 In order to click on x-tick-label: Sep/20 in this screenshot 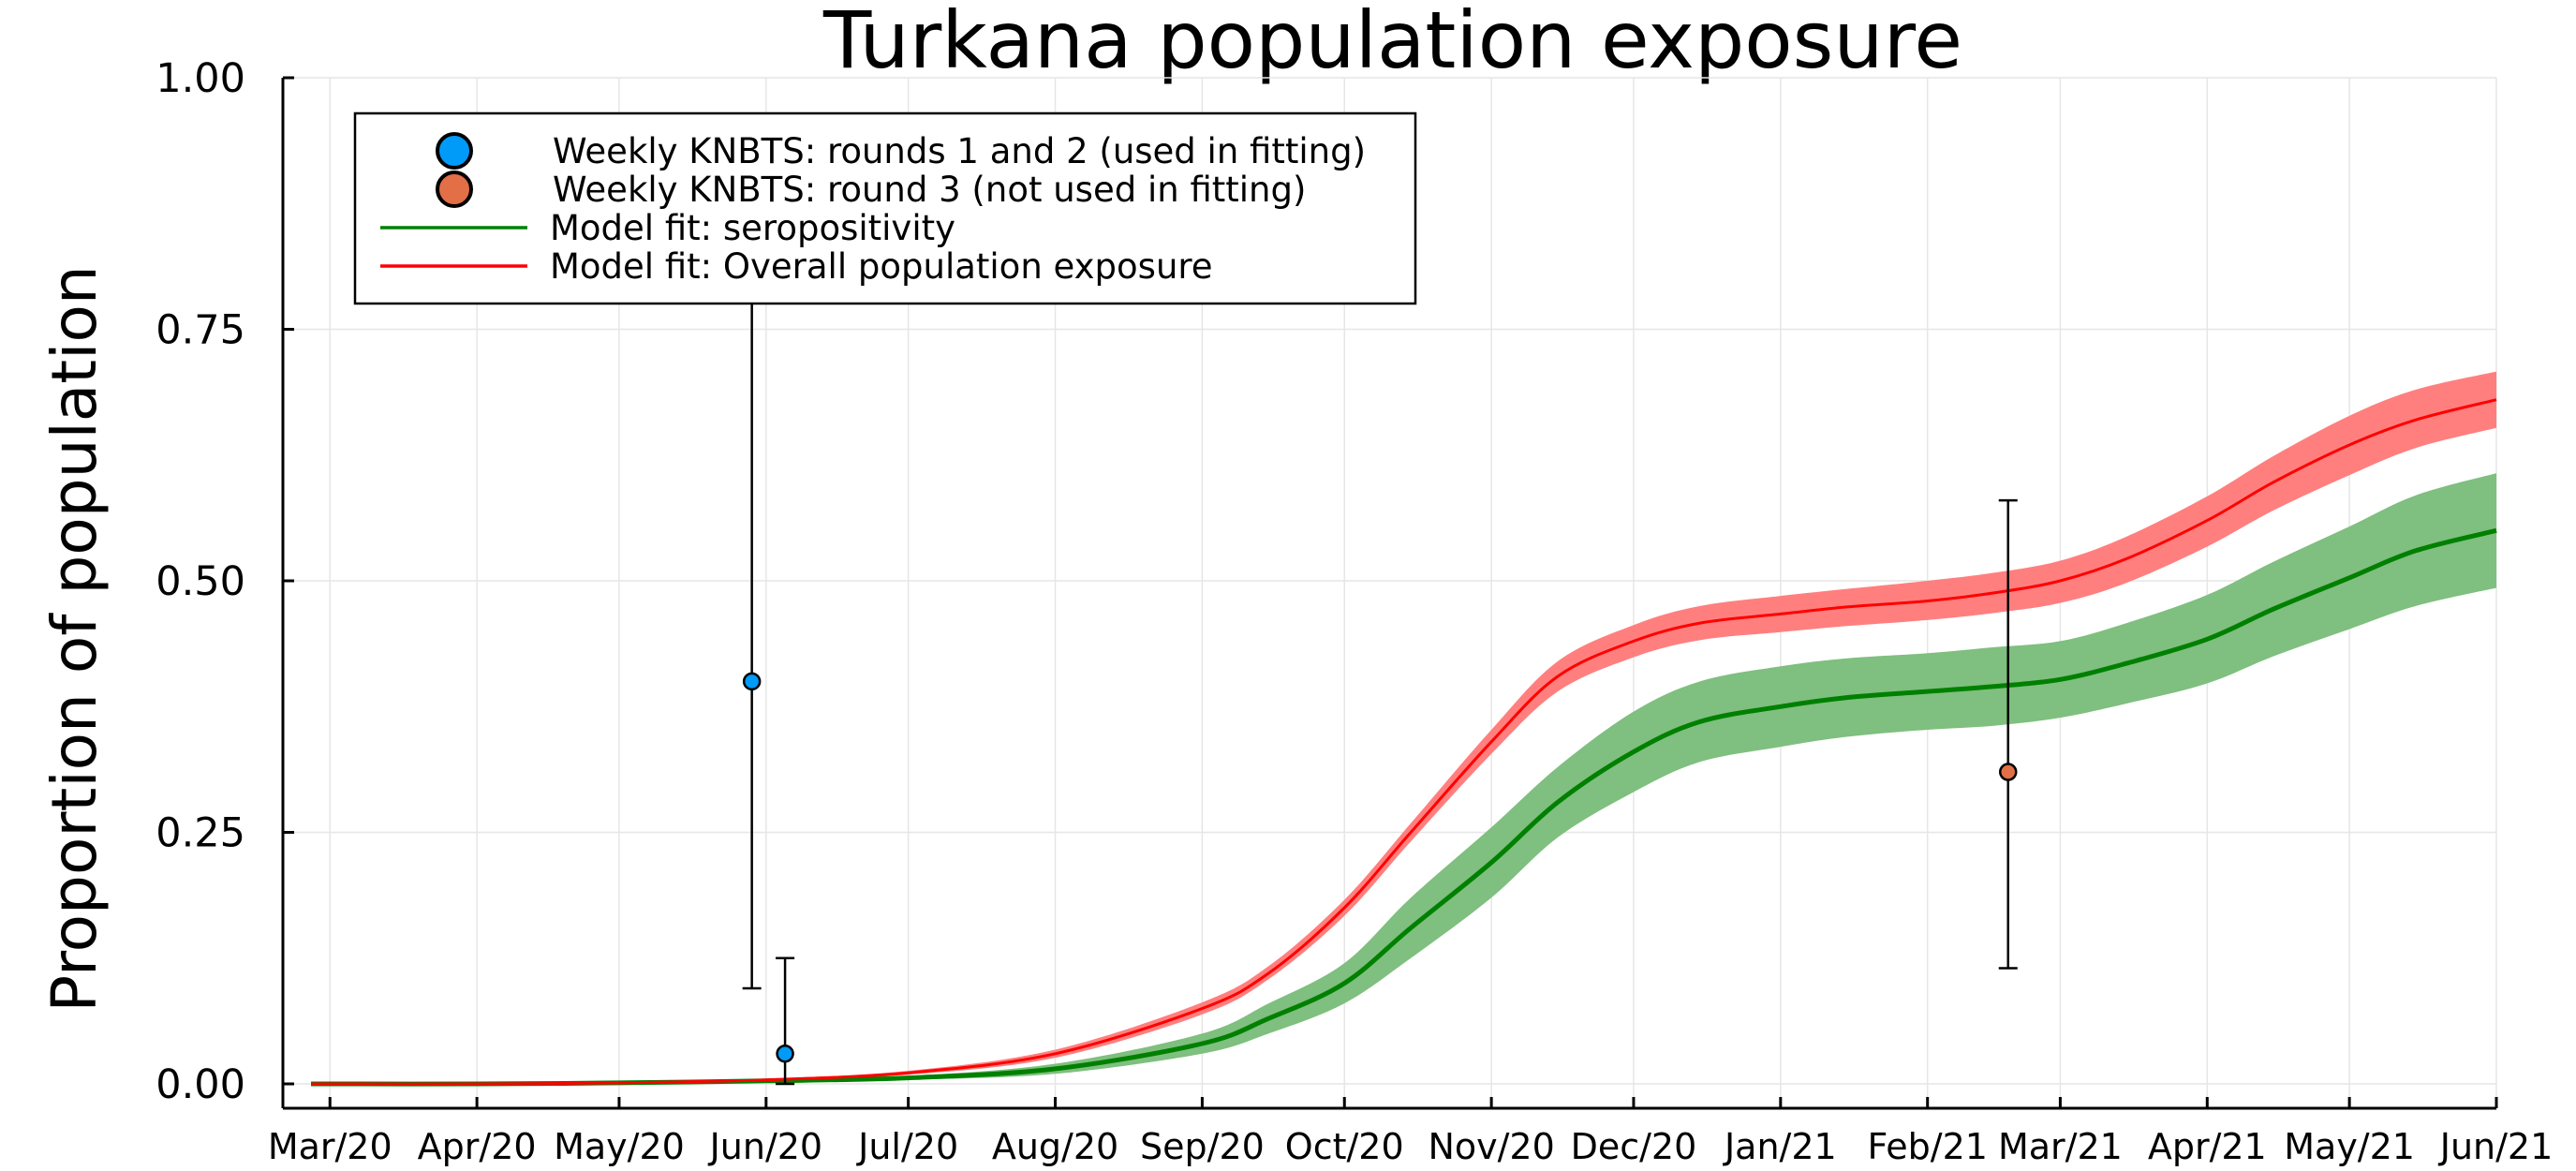, I will do `click(1202, 1146)`.